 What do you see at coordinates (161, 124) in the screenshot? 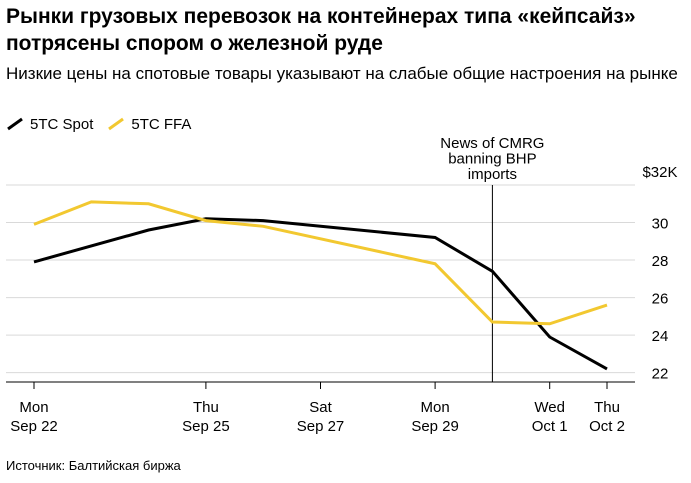
I see `legend-label-ffa: 5TC FFA` at bounding box center [161, 124].